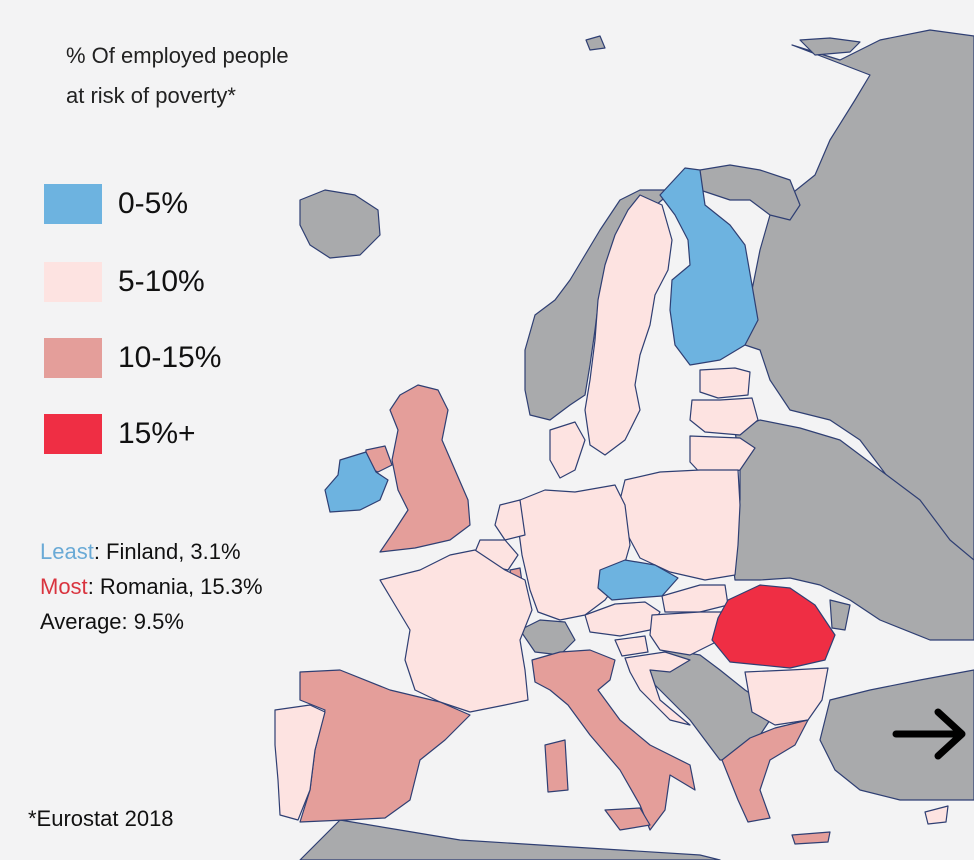 This screenshot has height=860, width=974. Describe the element at coordinates (510, 839) in the screenshot. I see `north-africa` at that location.